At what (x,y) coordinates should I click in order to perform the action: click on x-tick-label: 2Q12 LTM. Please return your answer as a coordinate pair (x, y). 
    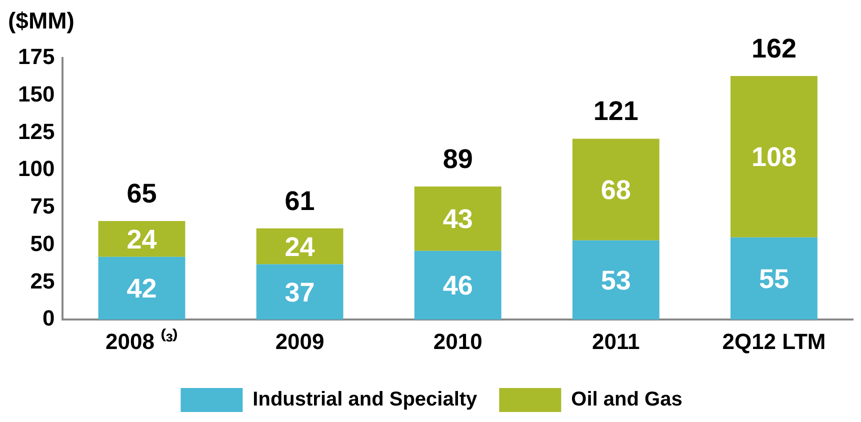
    Looking at the image, I should click on (774, 341).